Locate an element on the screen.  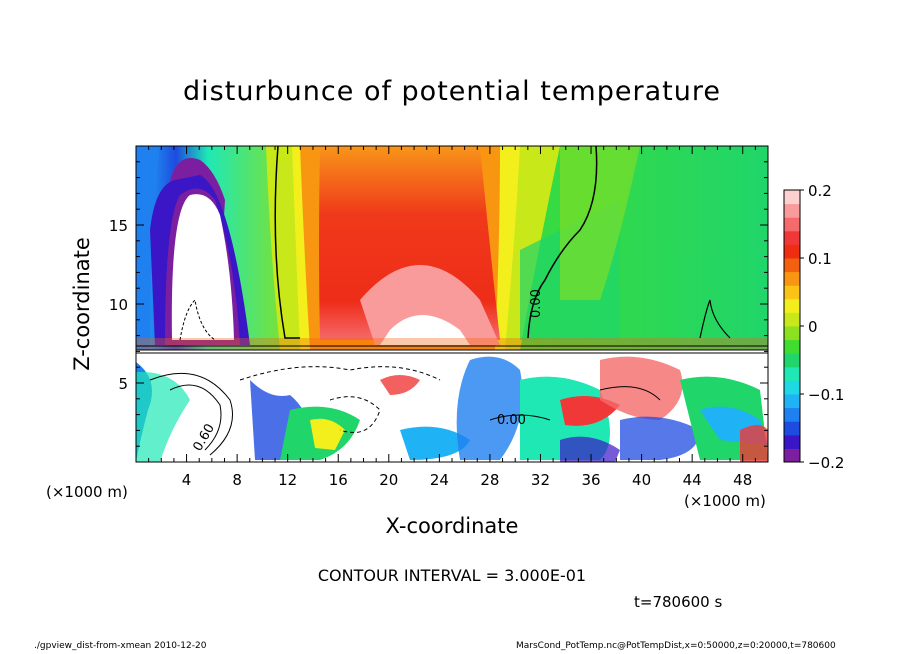
x-tick-label: 24 is located at coordinates (439, 480).